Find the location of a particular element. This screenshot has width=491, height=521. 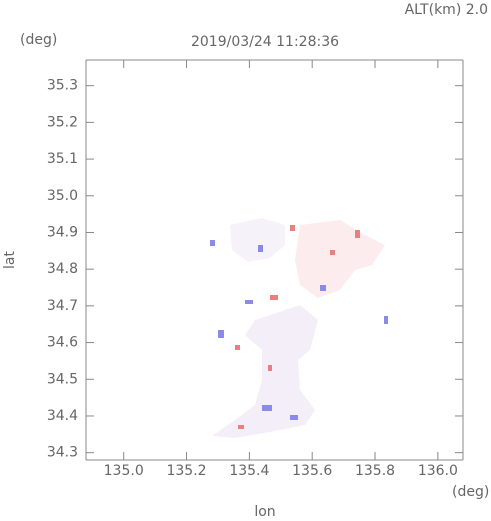

x-tick-label: 135.8 is located at coordinates (375, 471).